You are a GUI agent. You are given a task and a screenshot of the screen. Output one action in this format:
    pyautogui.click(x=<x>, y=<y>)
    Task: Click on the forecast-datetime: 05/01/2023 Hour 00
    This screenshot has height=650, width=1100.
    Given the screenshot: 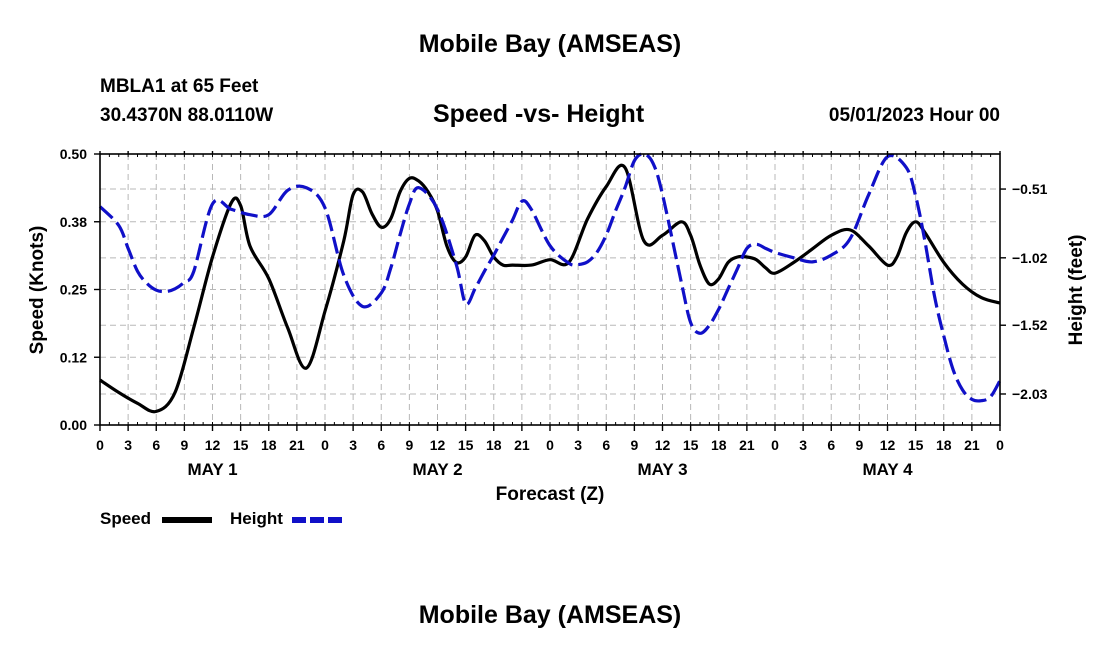 What is the action you would take?
    pyautogui.click(x=914, y=115)
    